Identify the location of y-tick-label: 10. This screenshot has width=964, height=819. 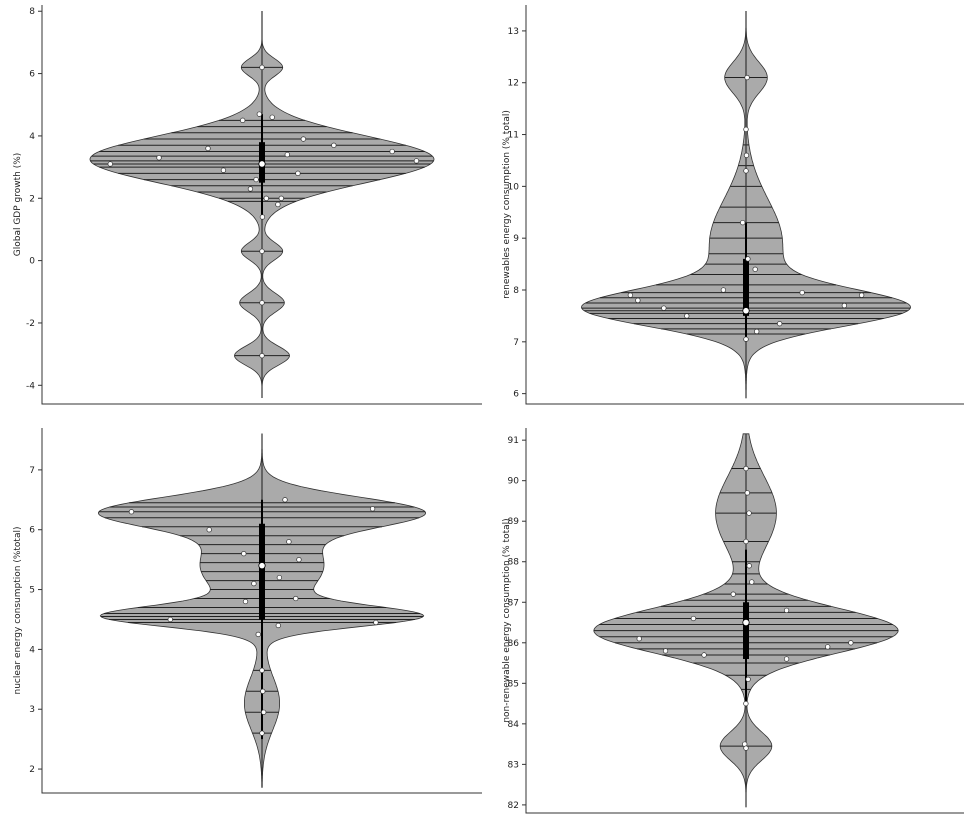
(514, 187).